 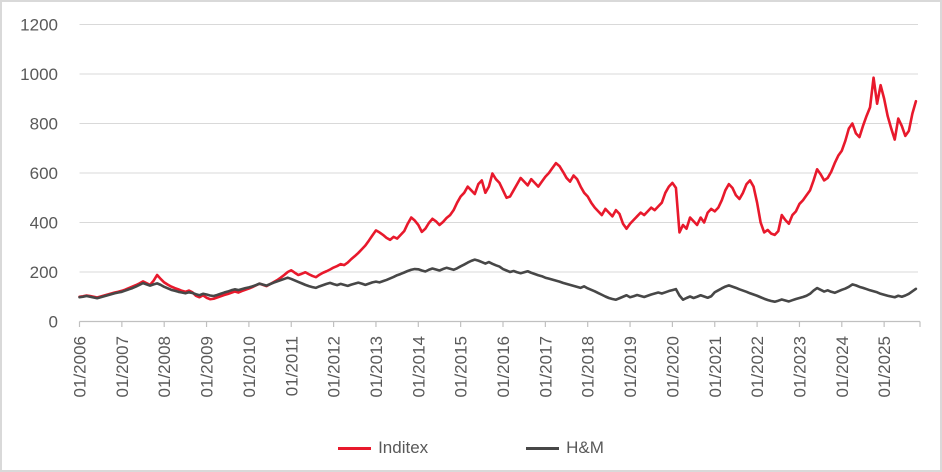 What do you see at coordinates (757, 366) in the screenshot?
I see `x-axis-label: 01/2022` at bounding box center [757, 366].